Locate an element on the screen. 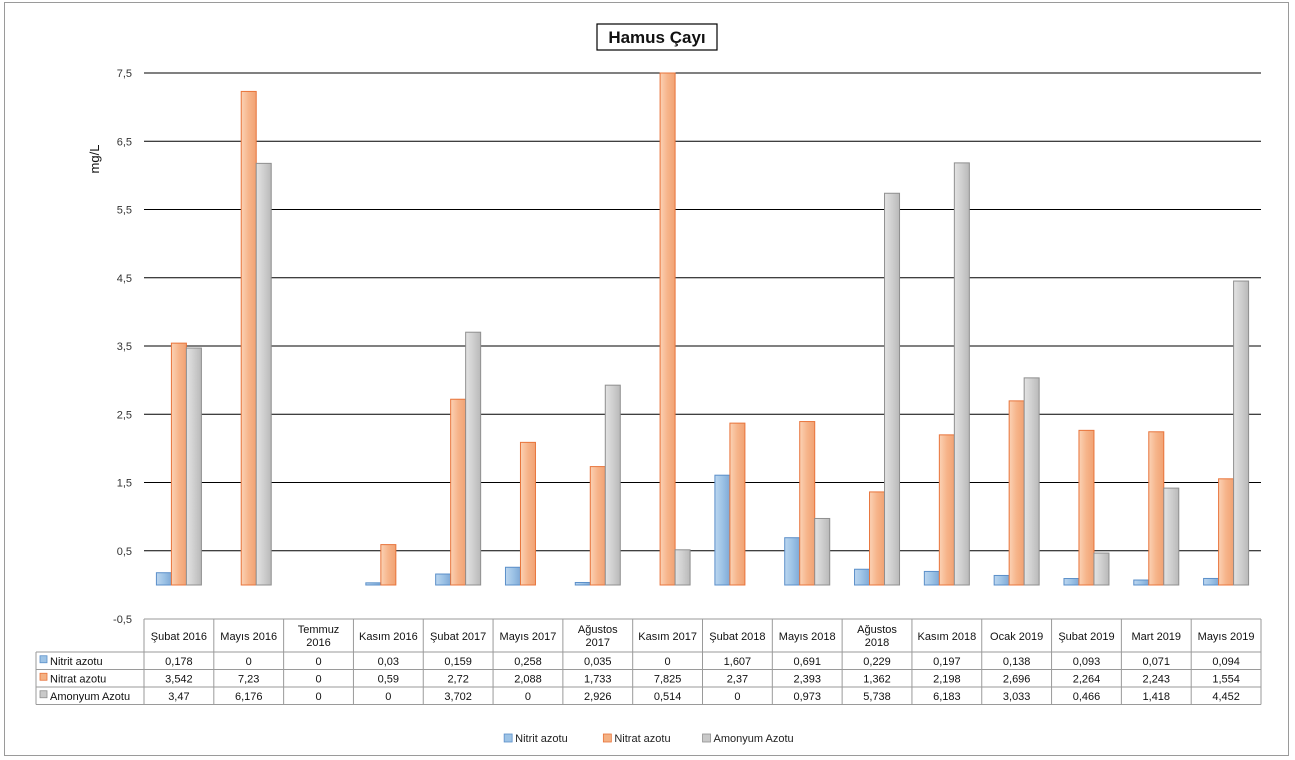 The height and width of the screenshot is (760, 1295). table-cell: 2,243 is located at coordinates (1157, 679).